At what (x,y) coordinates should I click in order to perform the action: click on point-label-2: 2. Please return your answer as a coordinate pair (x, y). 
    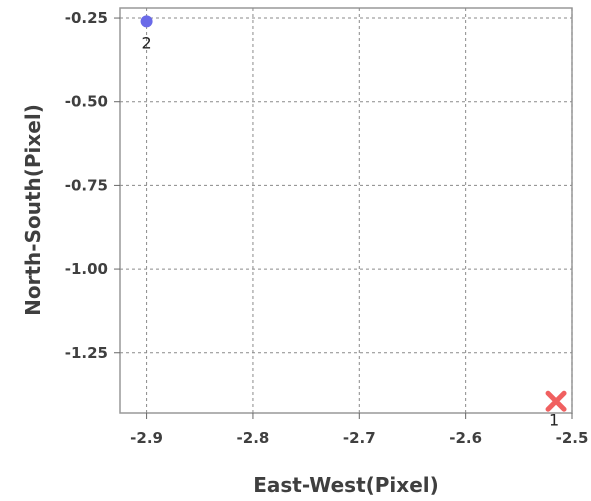
    Looking at the image, I should click on (146, 42).